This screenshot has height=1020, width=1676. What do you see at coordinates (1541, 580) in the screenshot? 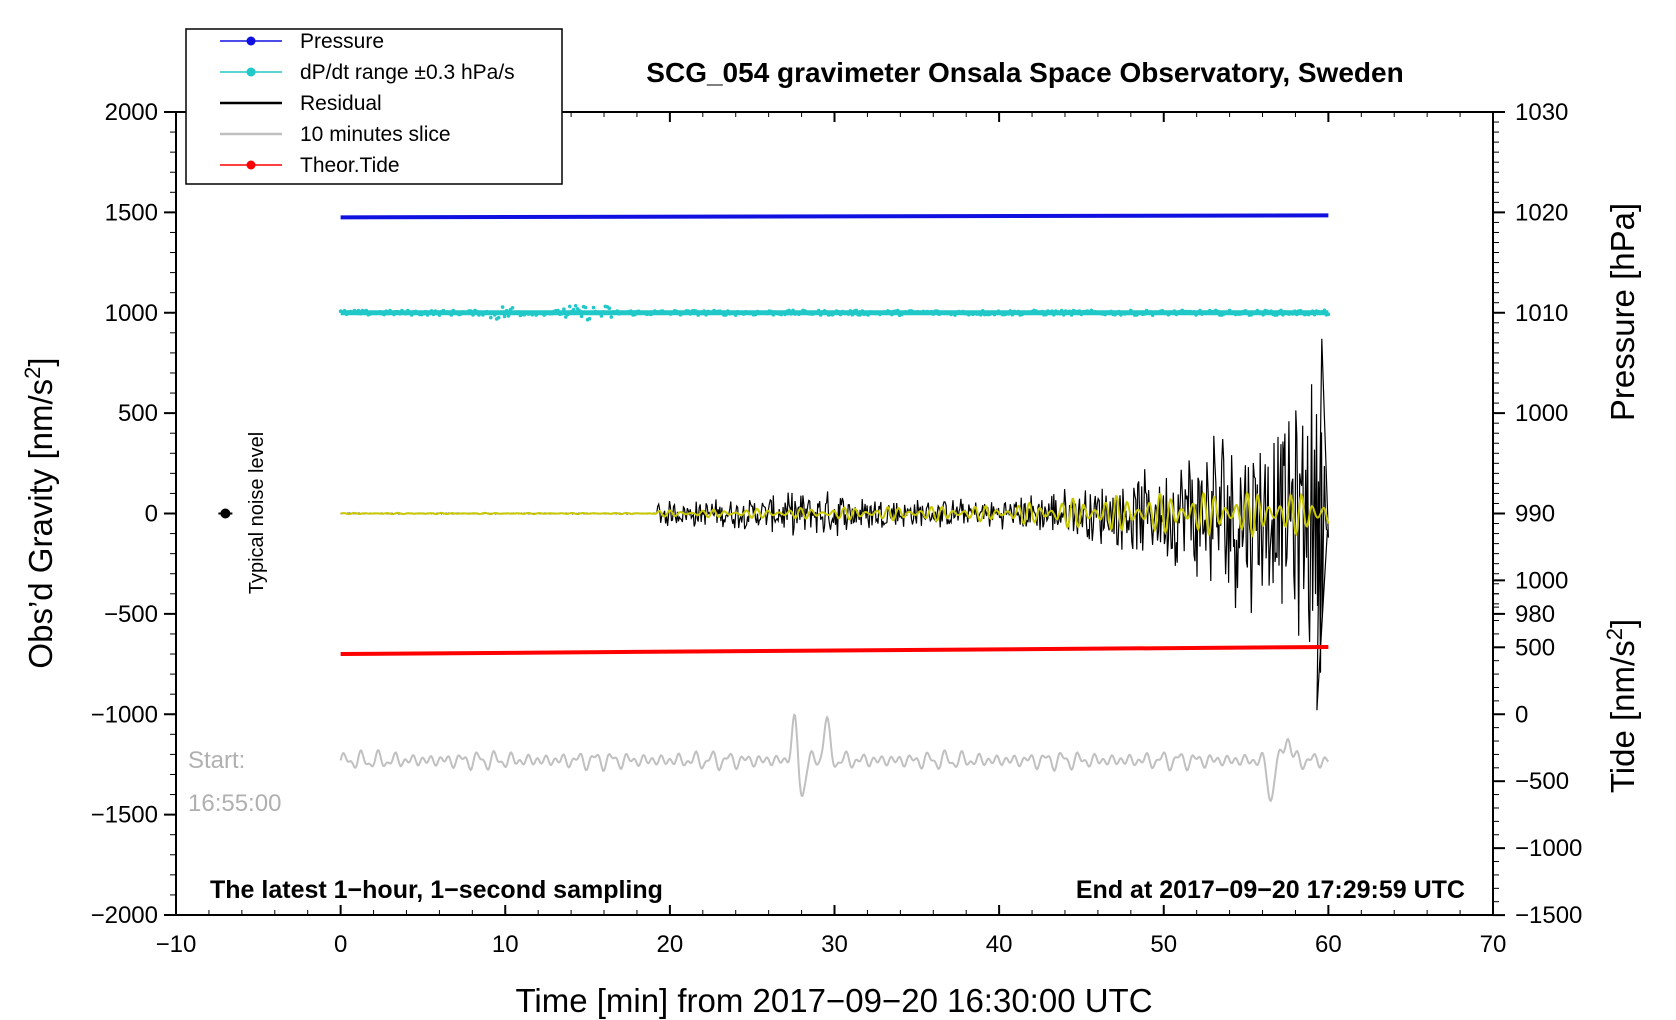
I see `tide-tick-label: 1000` at bounding box center [1541, 580].